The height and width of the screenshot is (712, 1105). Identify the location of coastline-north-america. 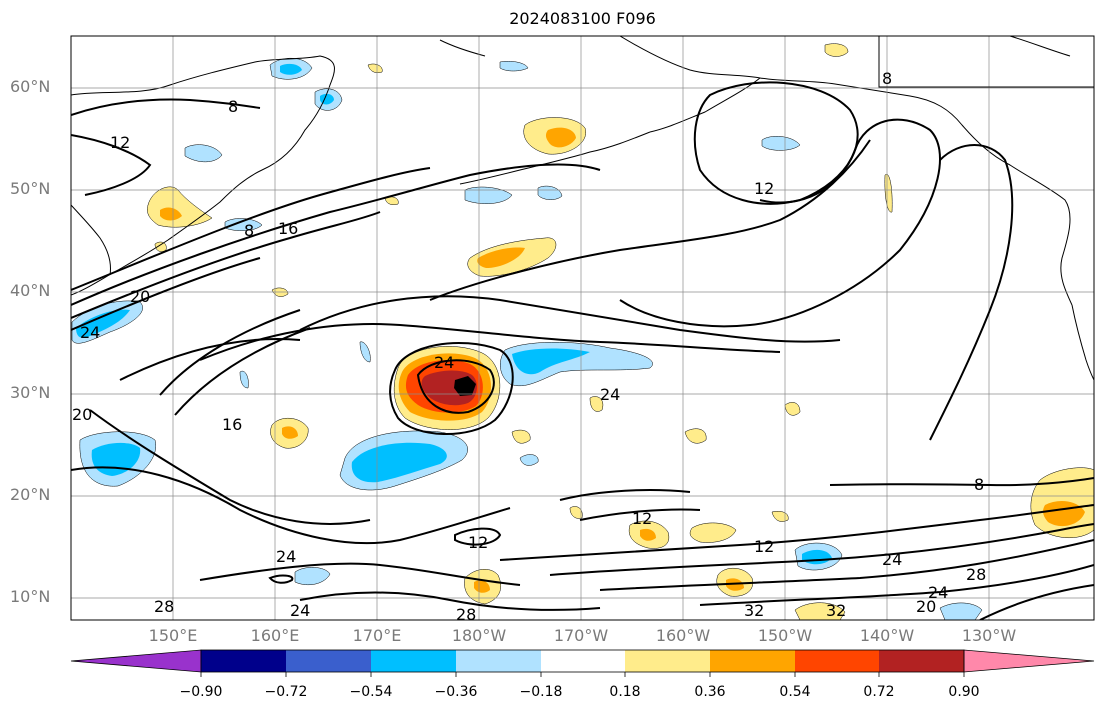
(1082, 342).